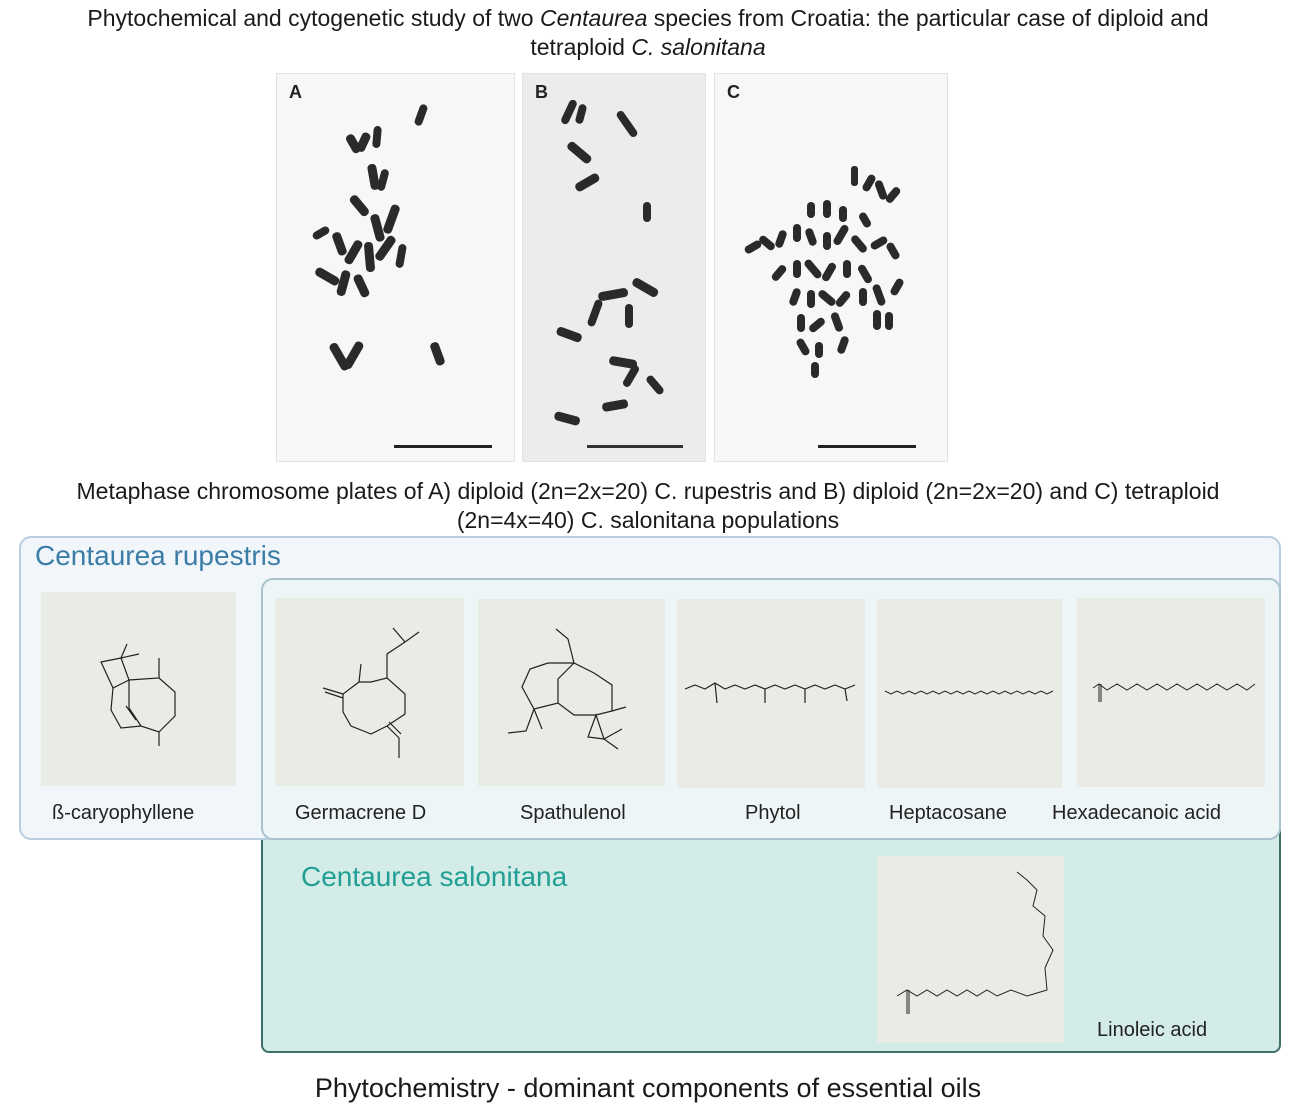 Image resolution: width=1296 pixels, height=1119 pixels. Describe the element at coordinates (773, 813) in the screenshot. I see `phytol-name: Phytol` at that location.